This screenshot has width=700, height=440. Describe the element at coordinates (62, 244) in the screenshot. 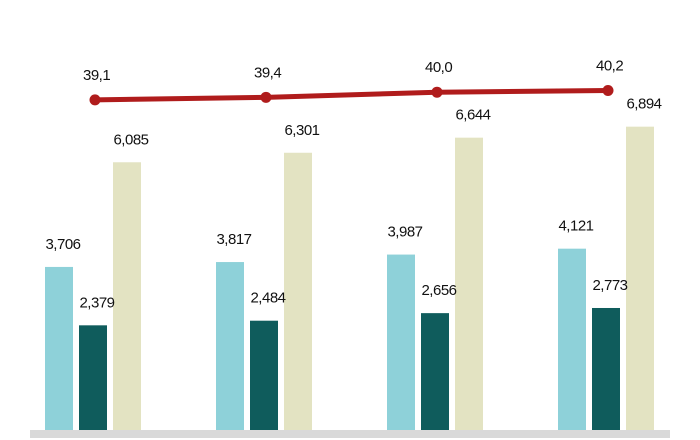

I see `bar-label-s1-g1: 3,706` at that location.